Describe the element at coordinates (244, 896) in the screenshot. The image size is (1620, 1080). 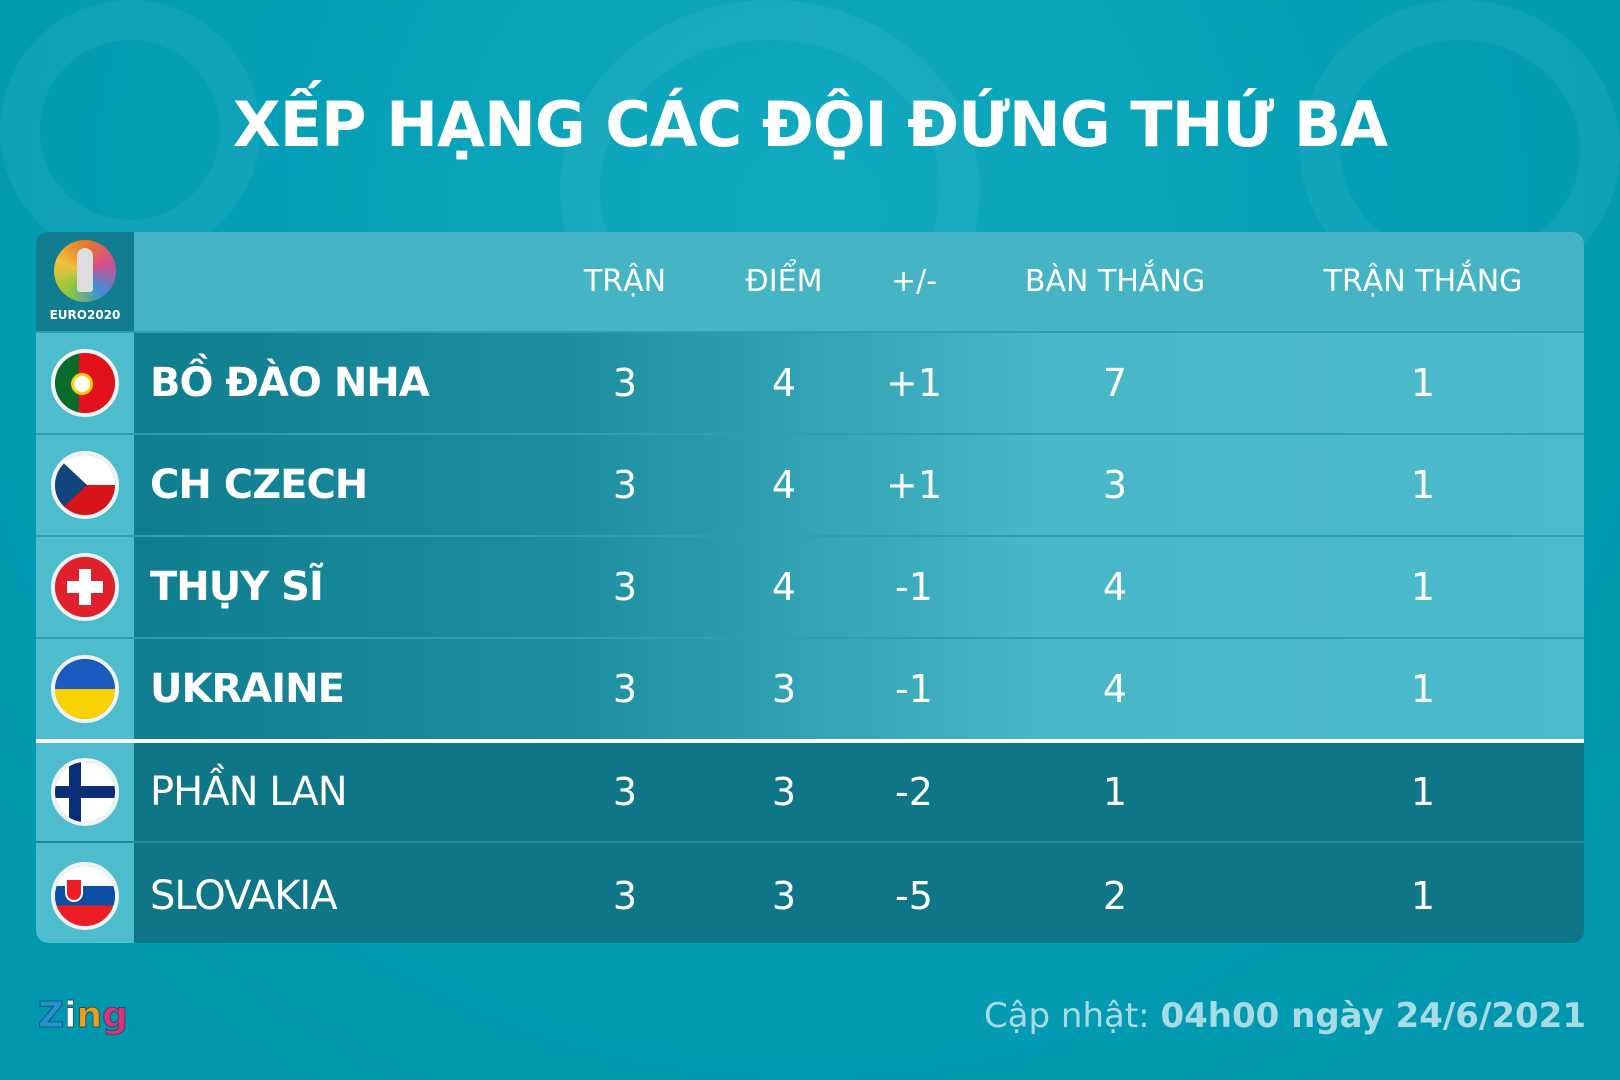
I see `team-name: SLOVAKIA` at that location.